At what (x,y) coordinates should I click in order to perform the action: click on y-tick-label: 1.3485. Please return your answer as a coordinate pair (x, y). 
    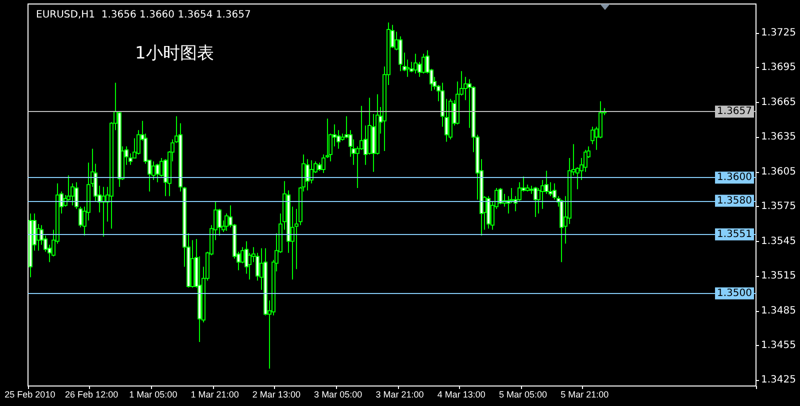
    Looking at the image, I should click on (778, 310).